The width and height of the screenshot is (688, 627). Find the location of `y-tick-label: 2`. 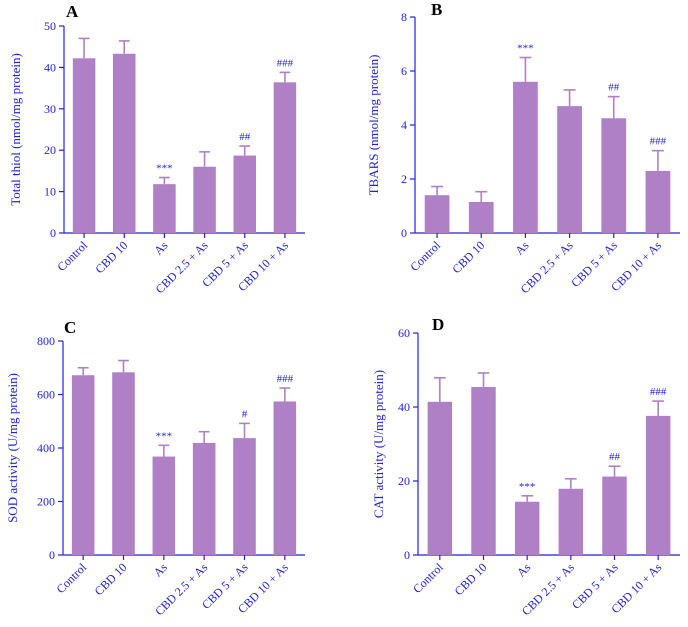

y-tick-label: 2 is located at coordinates (404, 179).